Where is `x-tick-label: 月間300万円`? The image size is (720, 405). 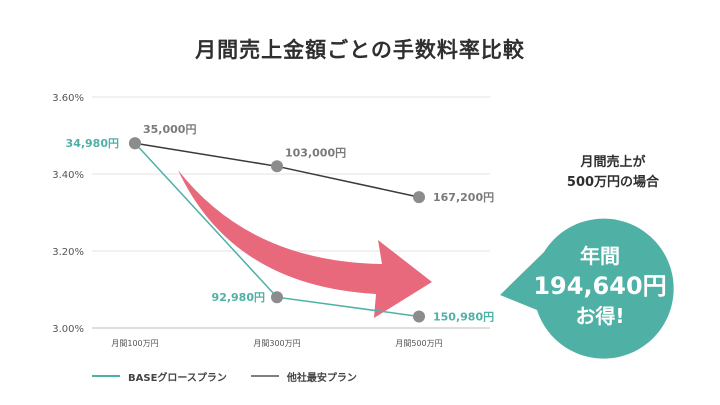 x-tick-label: 月間300万円 is located at coordinates (276, 343).